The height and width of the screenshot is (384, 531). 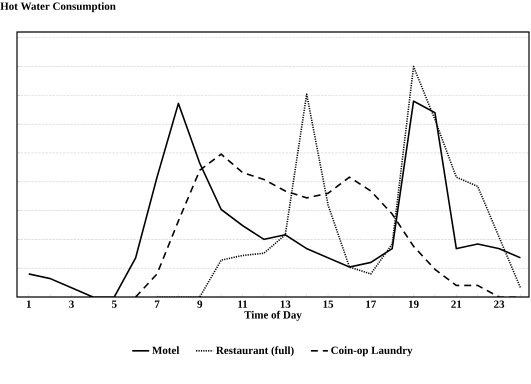 I want to click on legend-label: Coin-op Laundry, so click(x=371, y=351).